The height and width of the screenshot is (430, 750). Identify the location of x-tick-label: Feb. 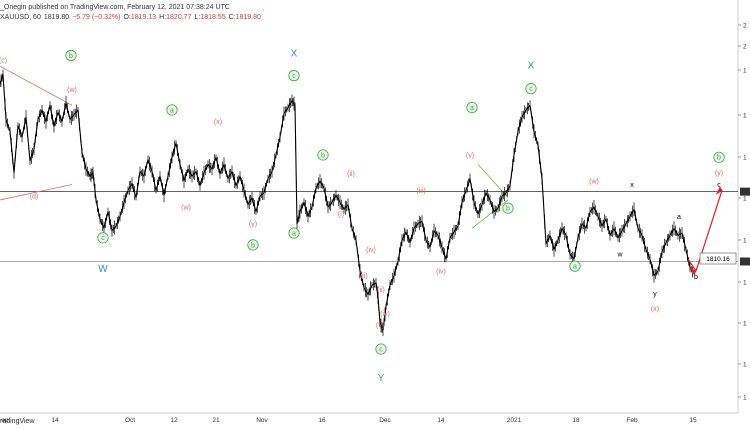
(632, 420).